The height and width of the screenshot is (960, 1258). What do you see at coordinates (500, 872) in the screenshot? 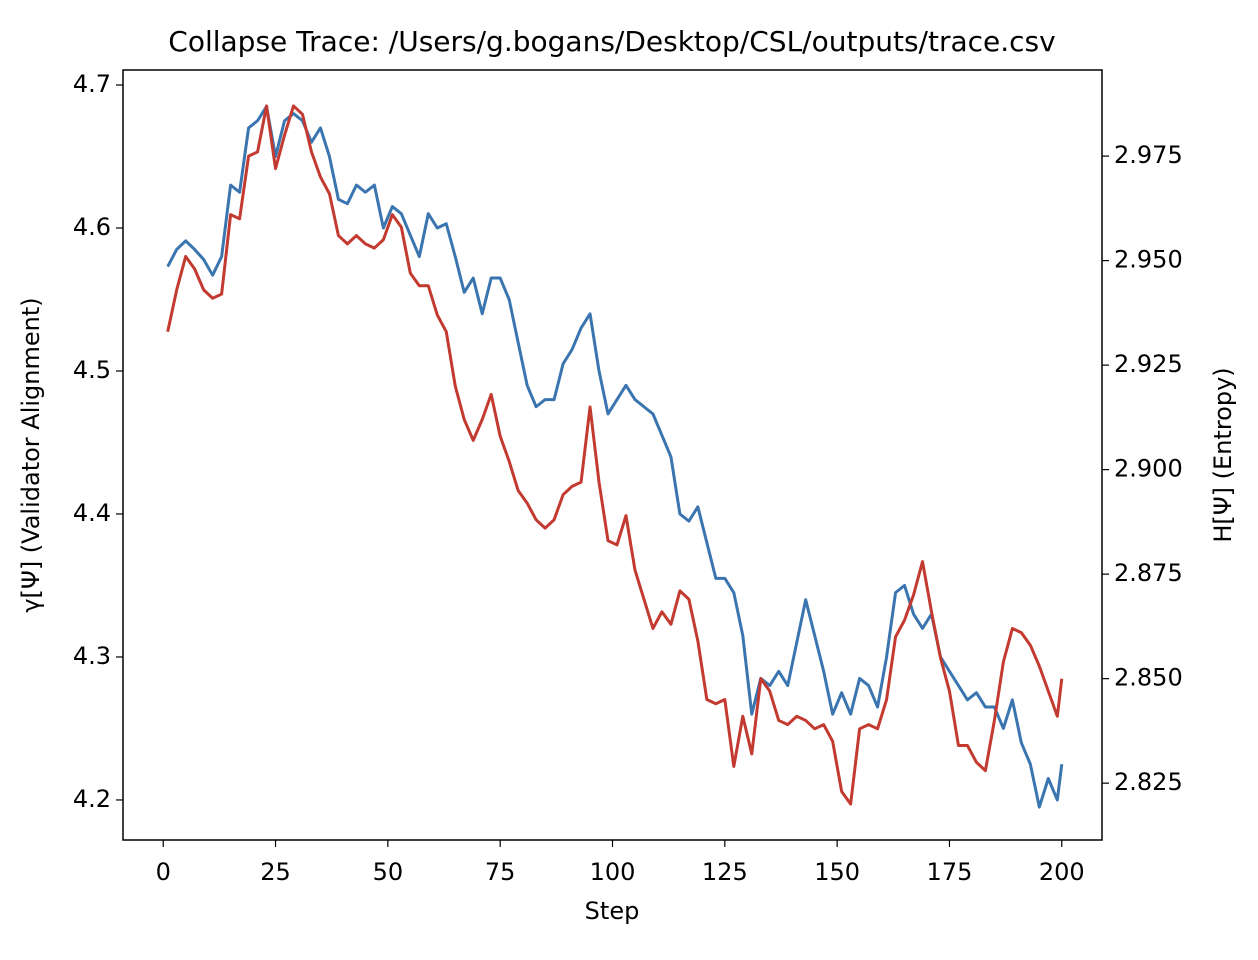
I see `x-tick-label: 75` at bounding box center [500, 872].